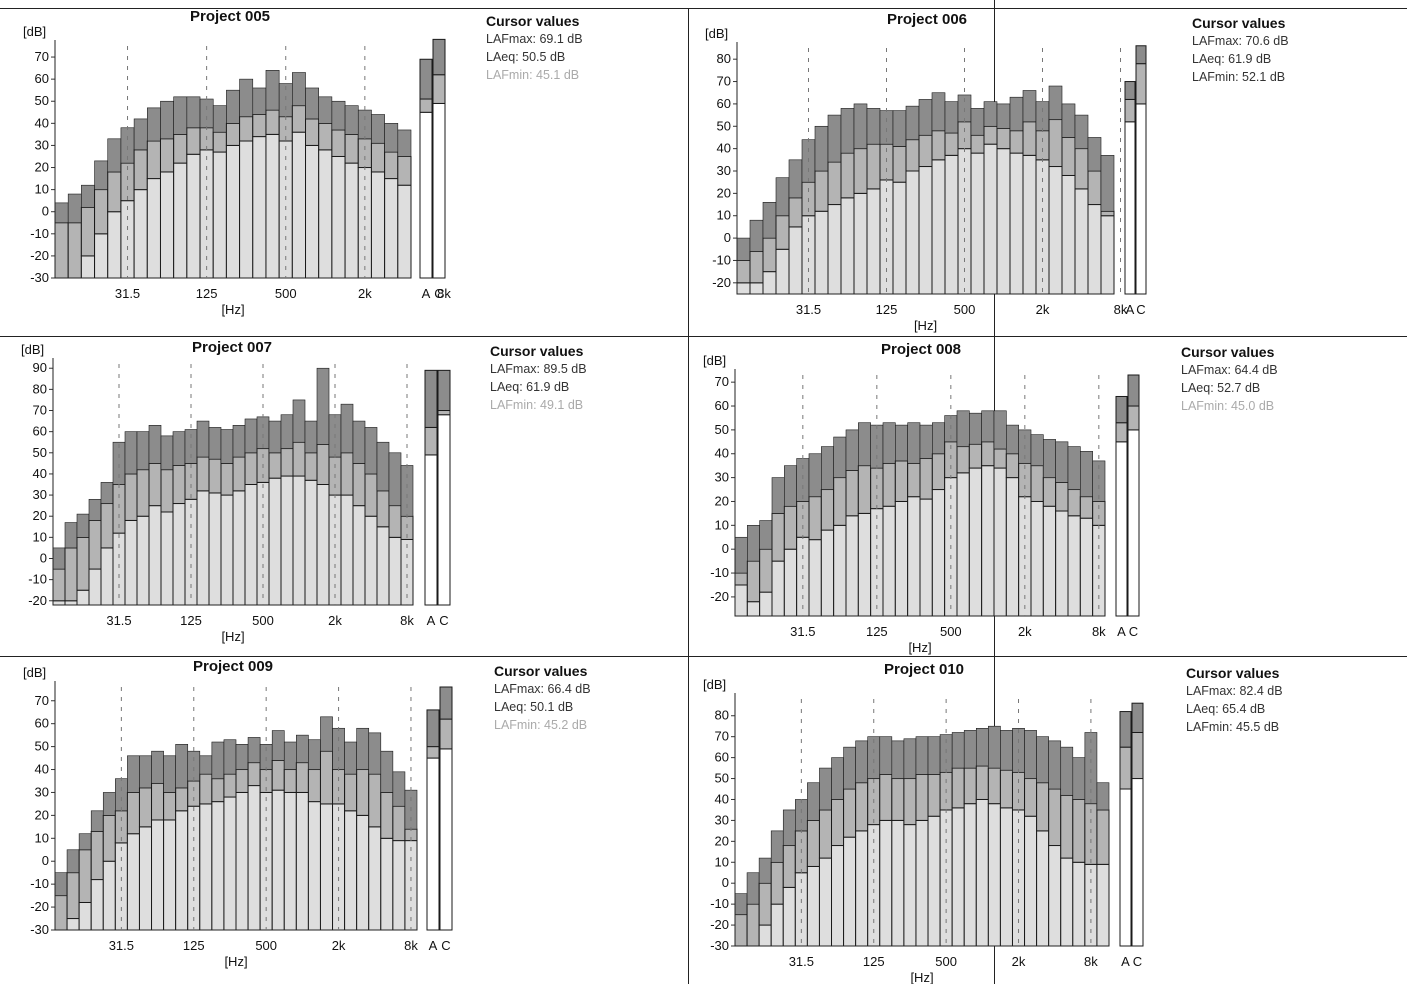 The height and width of the screenshot is (984, 1407). I want to click on cursor-values-title: Cursor values, so click(541, 671).